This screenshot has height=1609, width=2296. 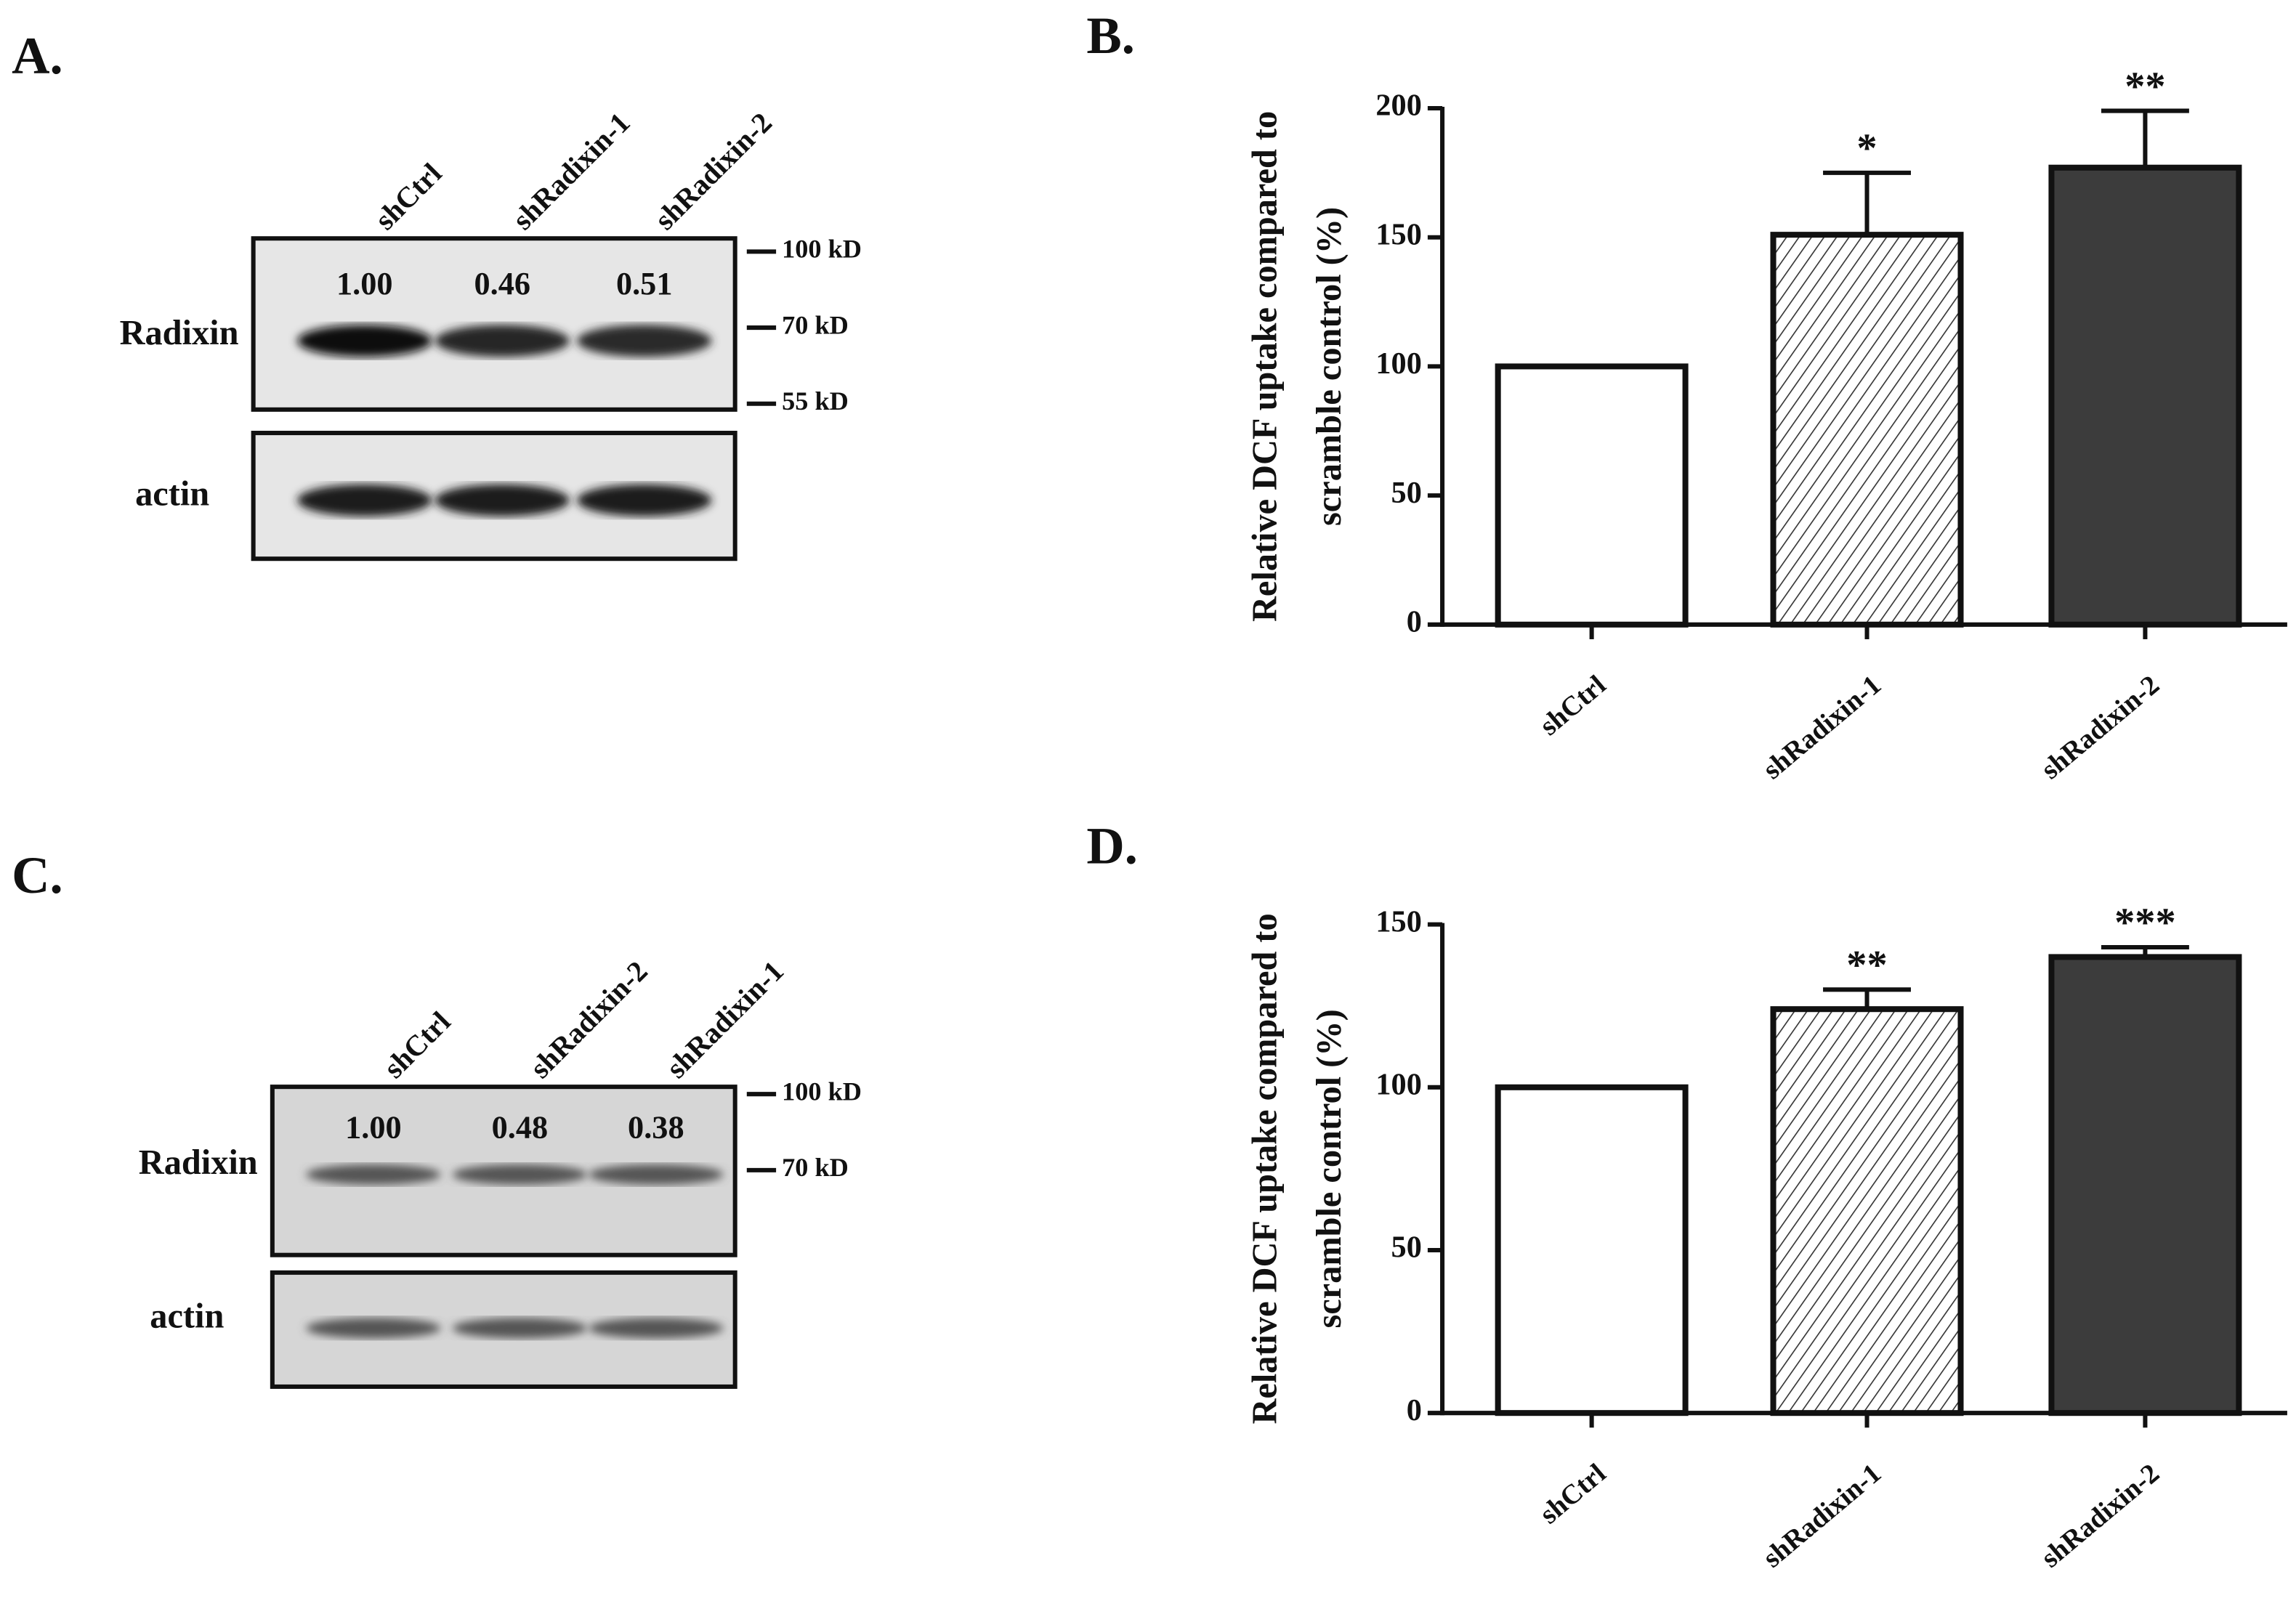 I want to click on significance: ***, so click(x=2145, y=923).